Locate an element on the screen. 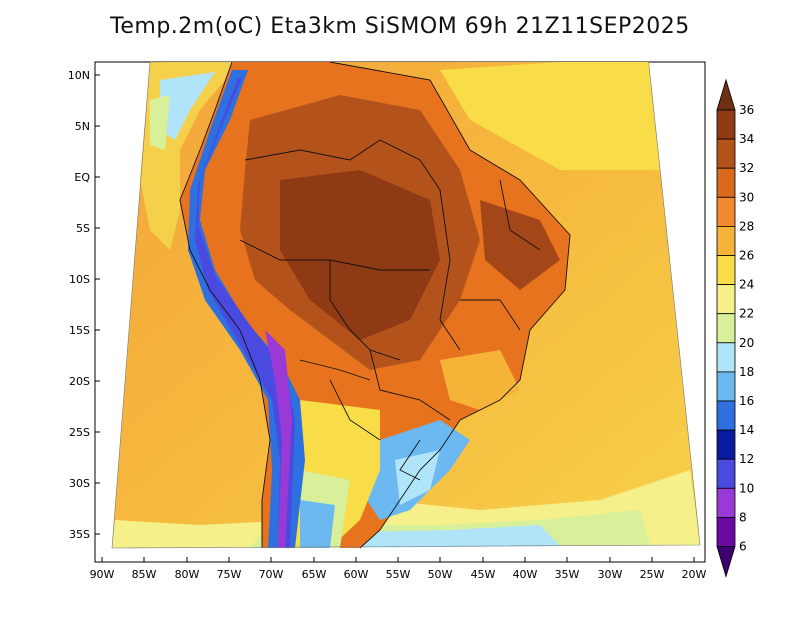 Image resolution: width=800 pixels, height=618 pixels. lat-tick-label: 25S is located at coordinates (79, 432).